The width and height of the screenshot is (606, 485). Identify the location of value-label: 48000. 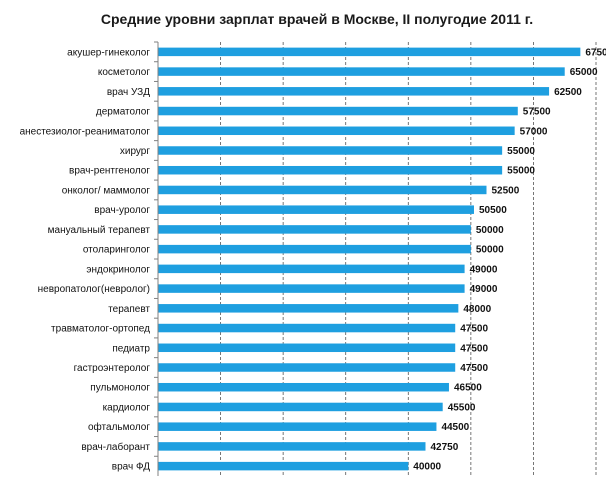
(477, 309).